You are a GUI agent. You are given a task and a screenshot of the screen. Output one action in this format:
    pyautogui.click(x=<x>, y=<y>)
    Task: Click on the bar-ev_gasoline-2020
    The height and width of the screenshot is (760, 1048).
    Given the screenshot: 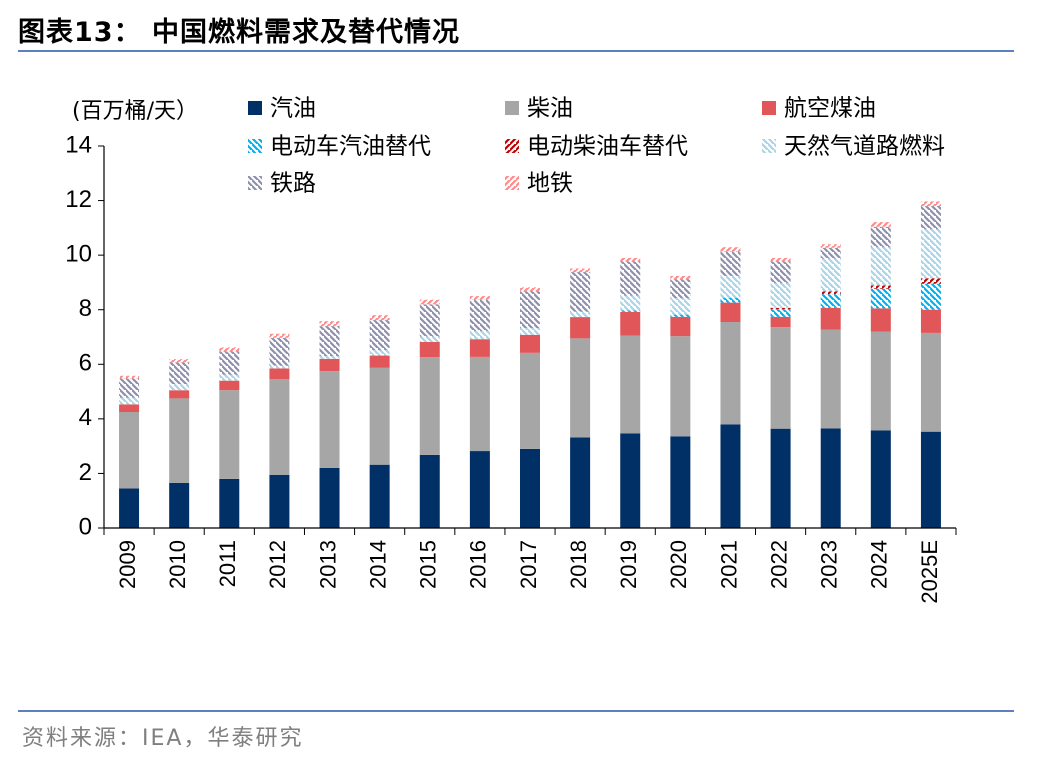 What is the action you would take?
    pyautogui.click(x=680, y=315)
    